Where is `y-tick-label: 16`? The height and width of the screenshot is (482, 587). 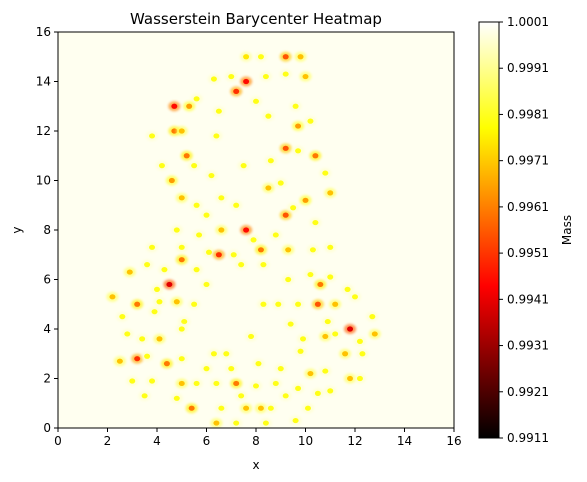
y-tick-label: 16 is located at coordinates (43, 32).